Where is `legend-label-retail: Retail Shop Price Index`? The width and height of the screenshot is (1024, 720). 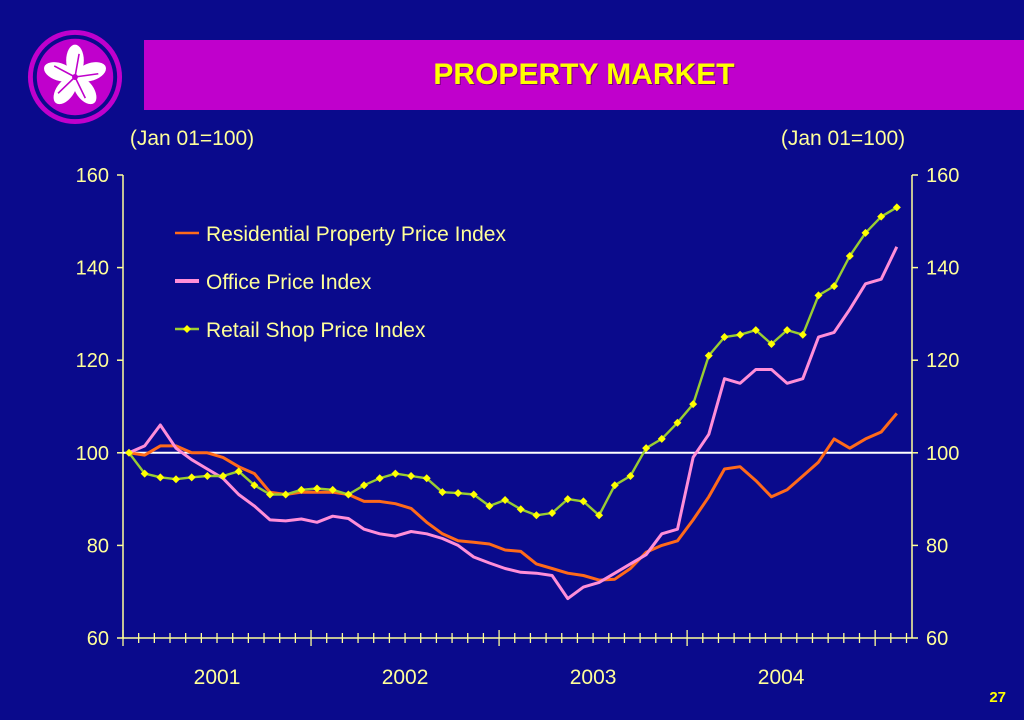
legend-label-retail: Retail Shop Price Index is located at coordinates (316, 330).